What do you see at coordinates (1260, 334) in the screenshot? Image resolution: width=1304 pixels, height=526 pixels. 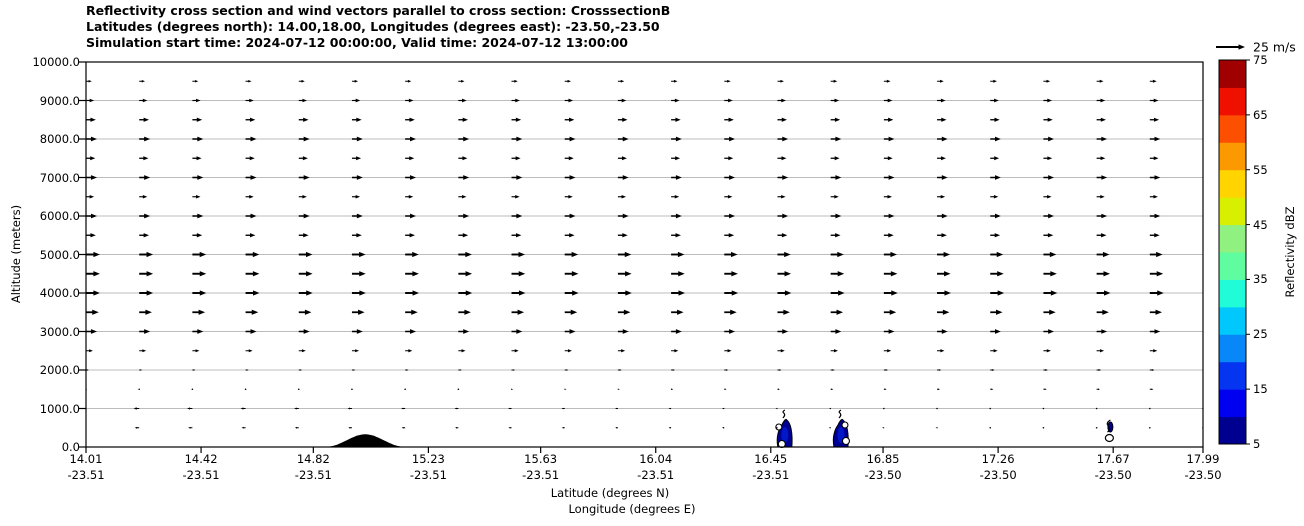 I see `colorbar-tick-label: 25` at bounding box center [1260, 334].